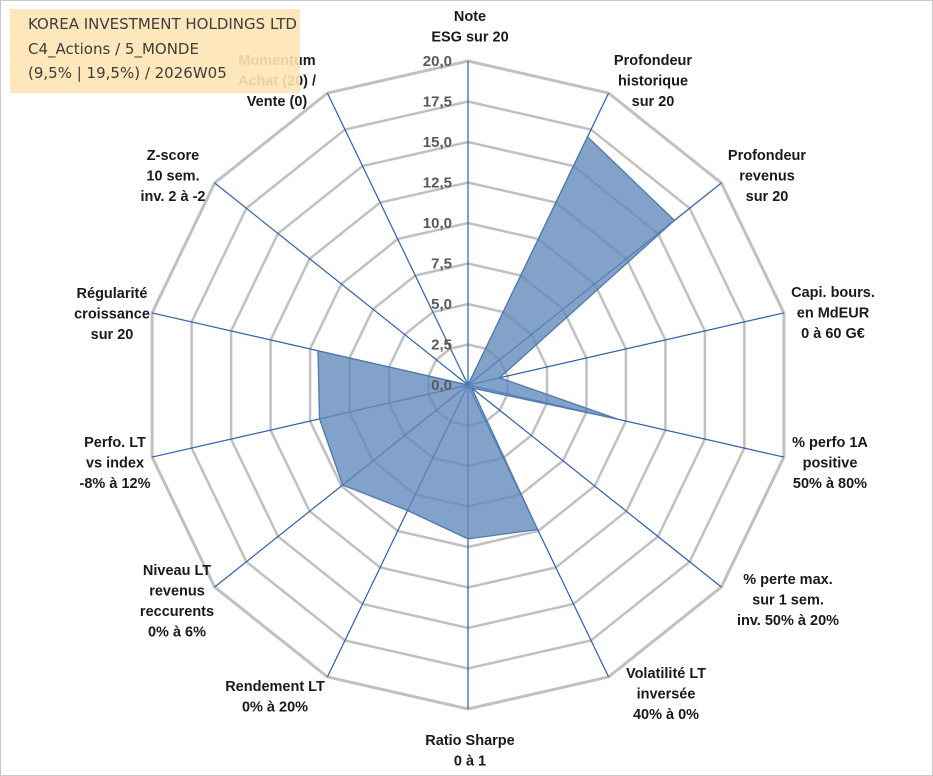  What do you see at coordinates (833, 293) in the screenshot?
I see `axis-label: Capi. bours.` at bounding box center [833, 293].